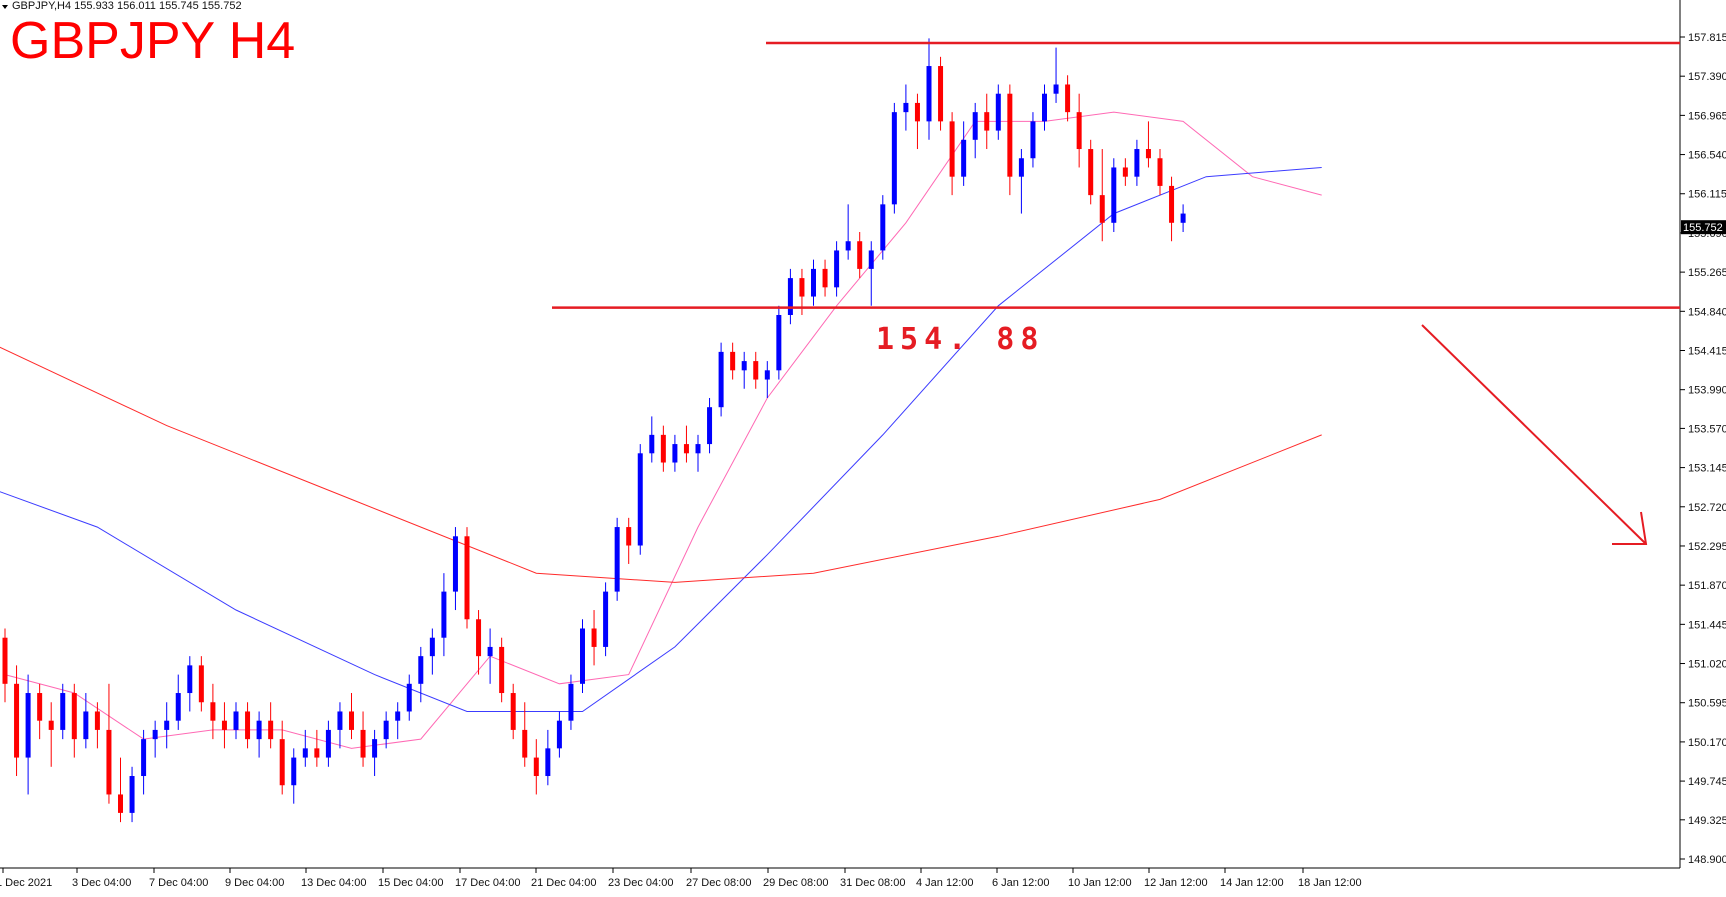 The width and height of the screenshot is (1726, 897). I want to click on price-tick-label: 156.540, so click(1707, 156).